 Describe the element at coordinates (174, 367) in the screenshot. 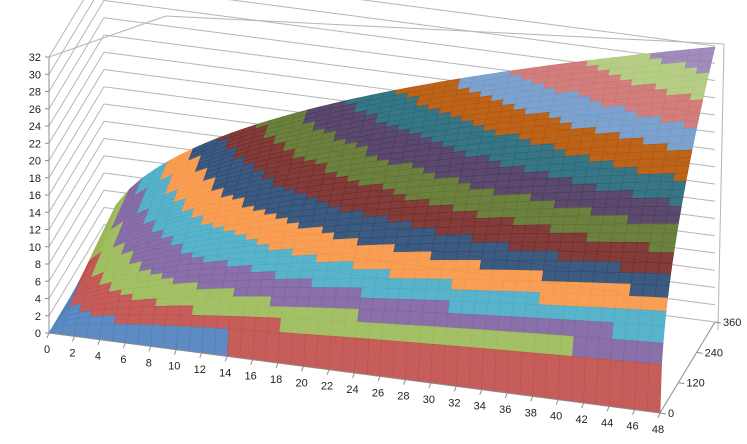

I see `x-tick-label: 10` at that location.